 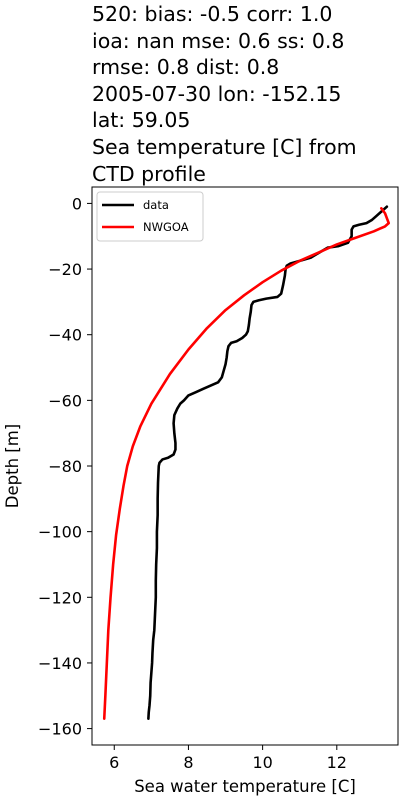 I want to click on y-tick-label: −40, so click(x=65, y=335).